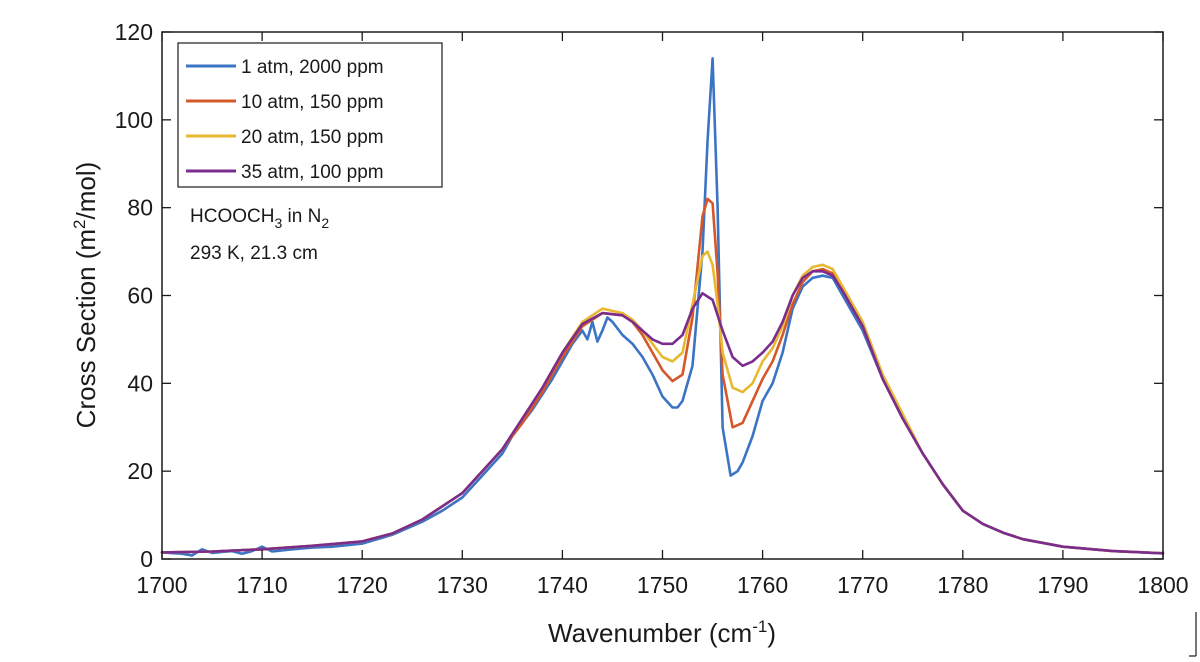 The image size is (1200, 662). I want to click on x-axis-title-superscript: -1, so click(759, 626).